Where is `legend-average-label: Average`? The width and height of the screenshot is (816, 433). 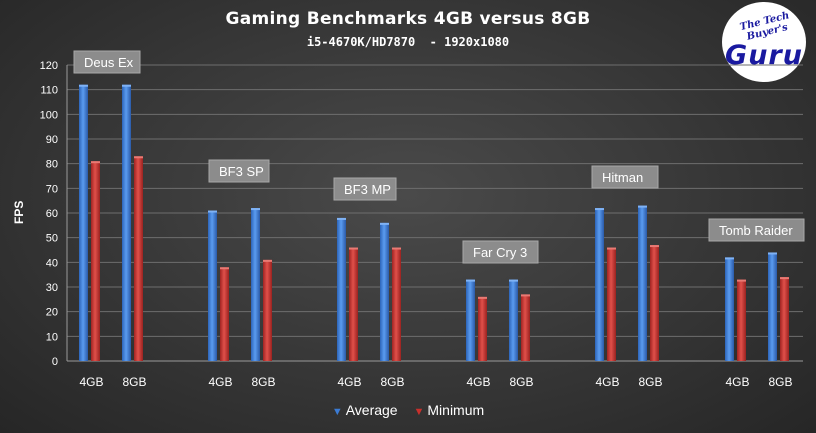 legend-average-label: Average is located at coordinates (371, 410).